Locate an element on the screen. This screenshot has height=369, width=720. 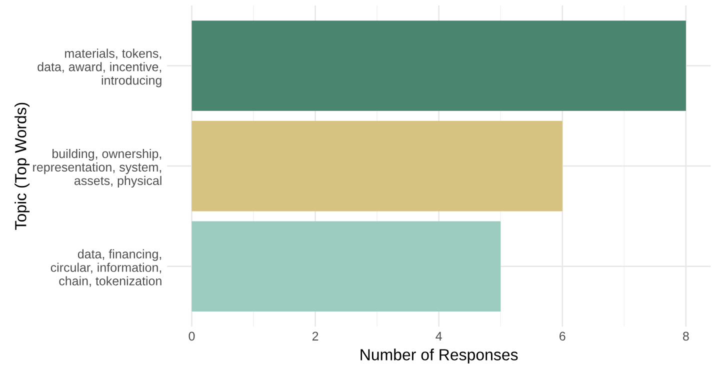
y-axis-title: Topic (Top Words) is located at coordinates (22, 166).